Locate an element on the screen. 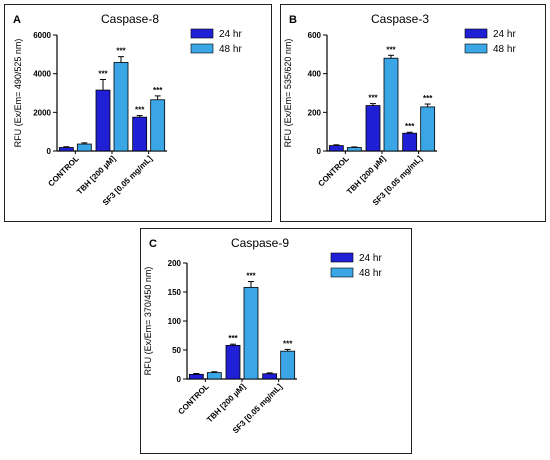 The width and height of the screenshot is (550, 460). y-tick-label: 2000 is located at coordinates (42, 112).